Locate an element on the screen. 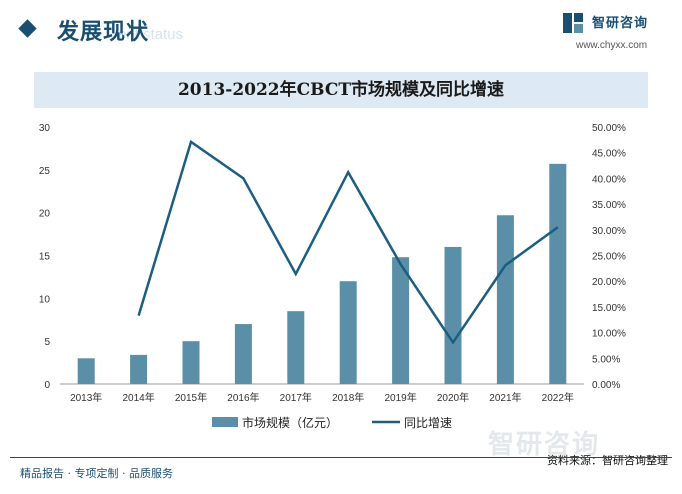  x-tick-label: 2022年 is located at coordinates (558, 397).